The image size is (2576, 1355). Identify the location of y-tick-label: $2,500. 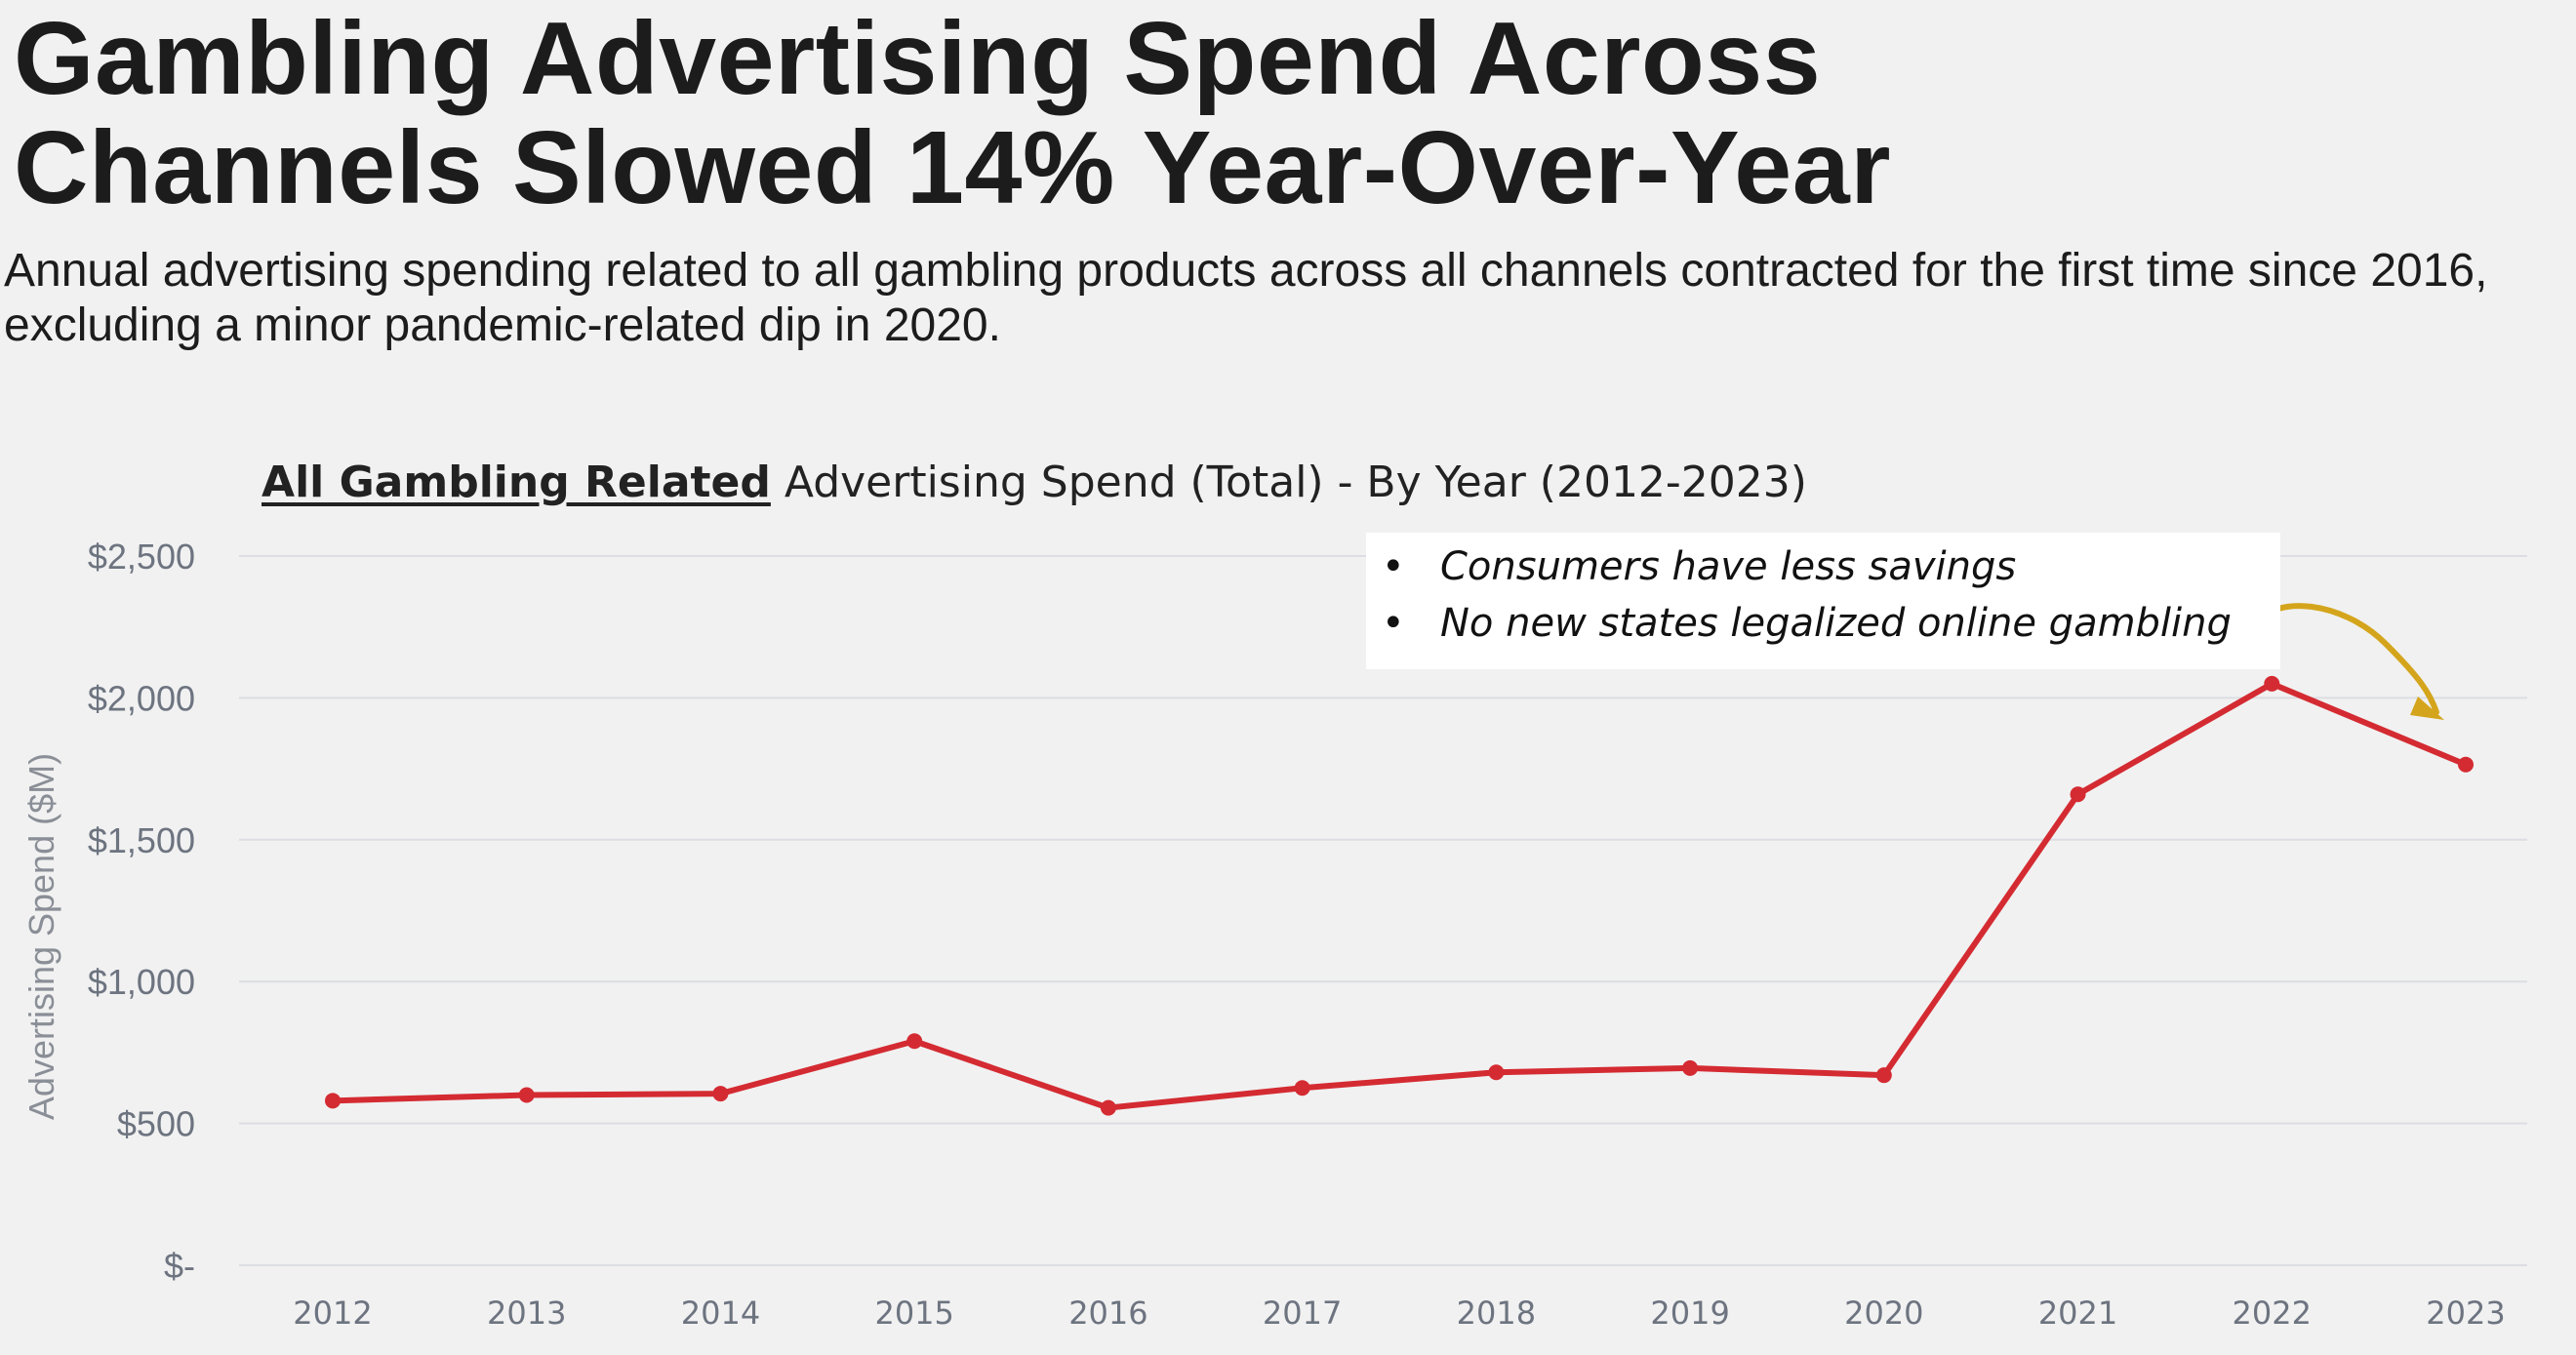
(141, 557).